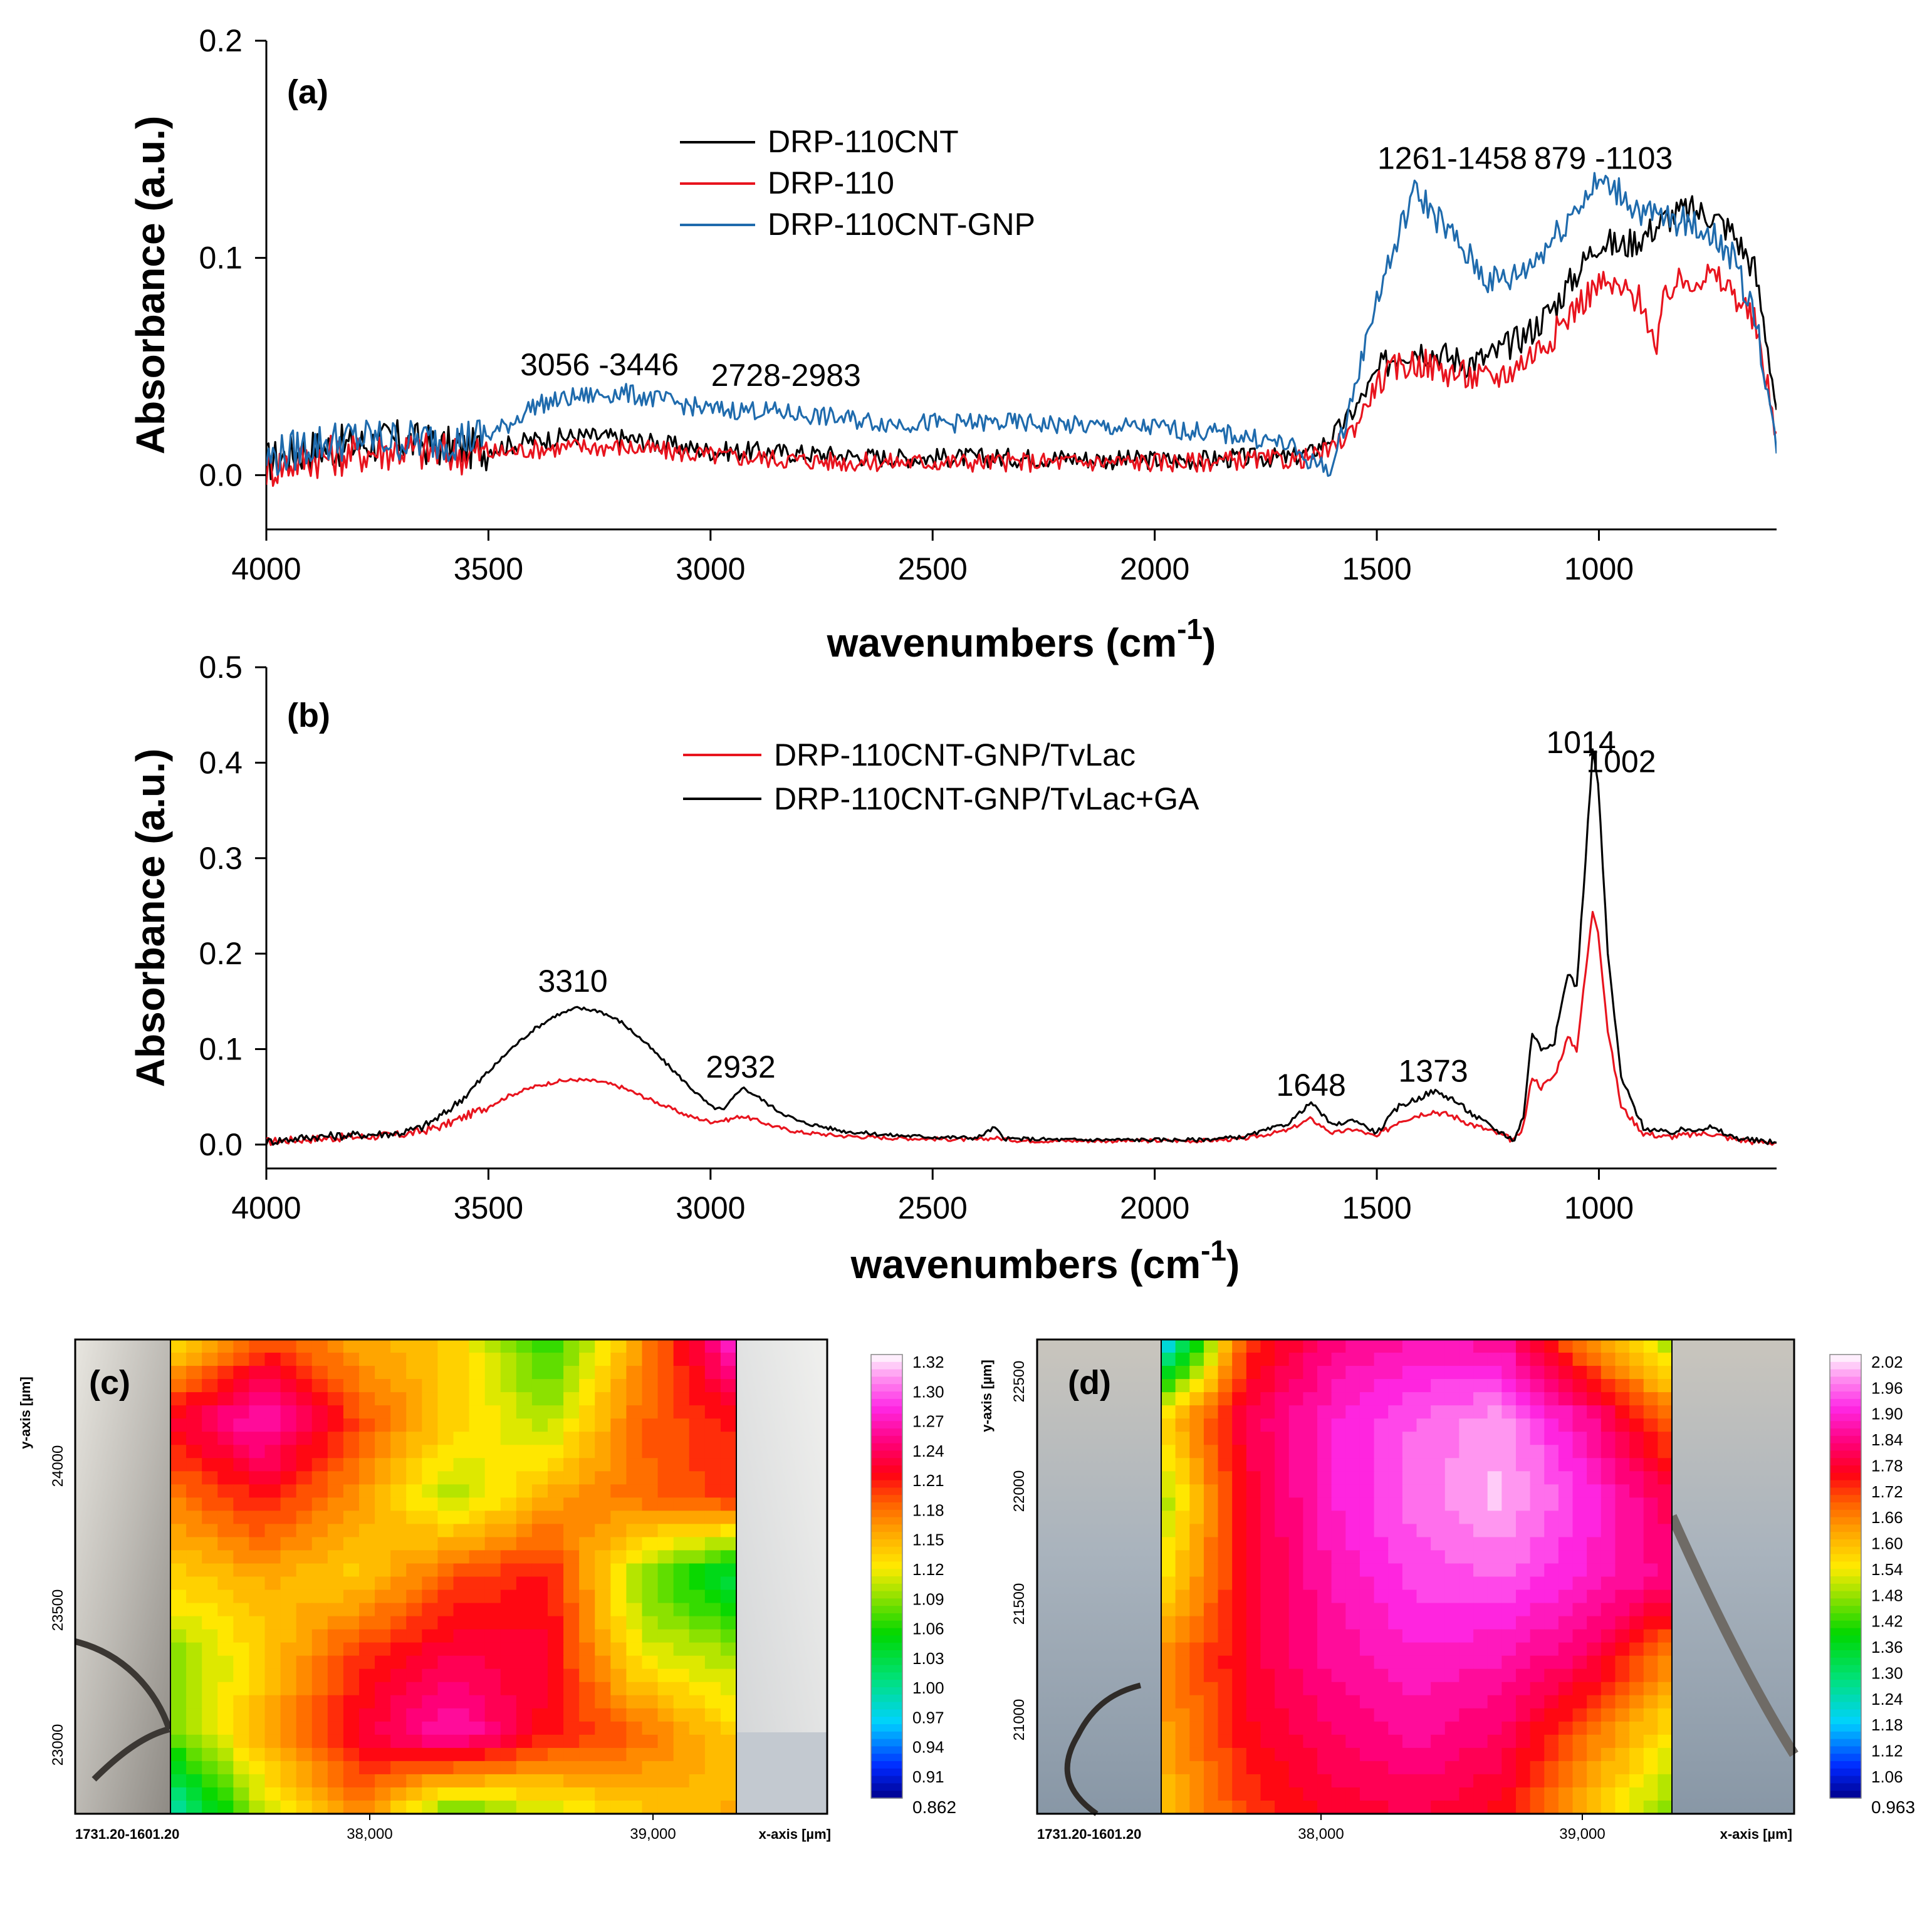 The height and width of the screenshot is (1909, 1932). Describe the element at coordinates (928, 1362) in the screenshot. I see `panel-c-colorbar-tick-1.32: 1.32` at that location.